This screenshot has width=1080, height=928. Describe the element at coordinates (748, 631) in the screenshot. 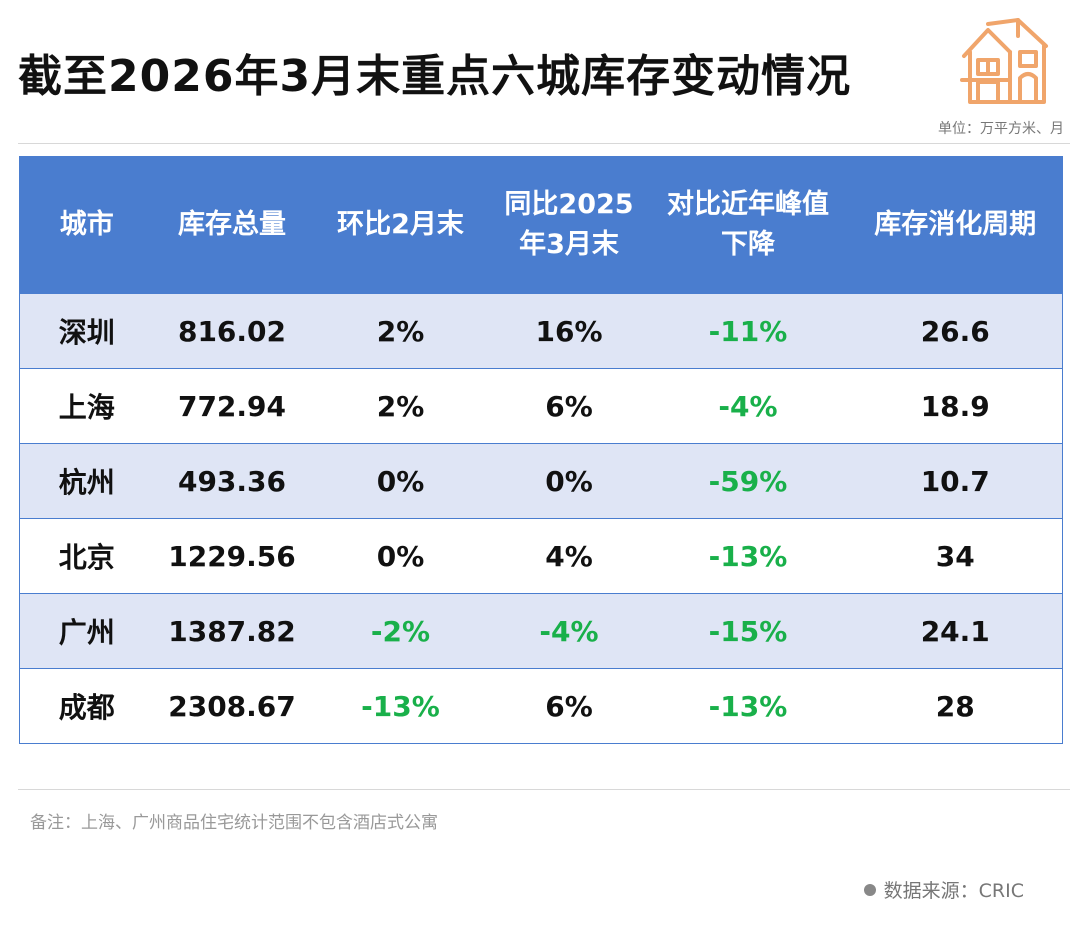

I see `cell-peak: -15%` at that location.